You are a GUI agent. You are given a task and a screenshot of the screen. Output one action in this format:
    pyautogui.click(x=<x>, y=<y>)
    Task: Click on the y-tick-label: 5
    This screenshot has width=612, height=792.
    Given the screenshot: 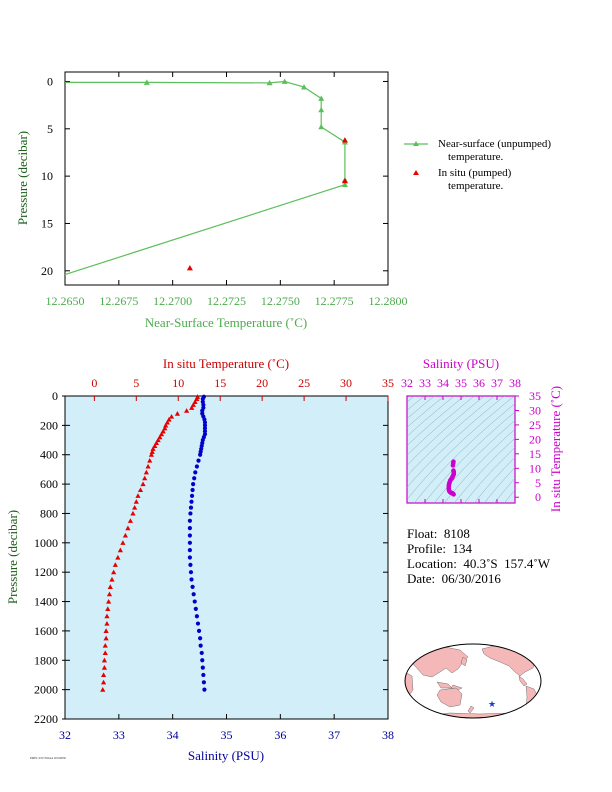 What is the action you would take?
    pyautogui.click(x=50, y=129)
    